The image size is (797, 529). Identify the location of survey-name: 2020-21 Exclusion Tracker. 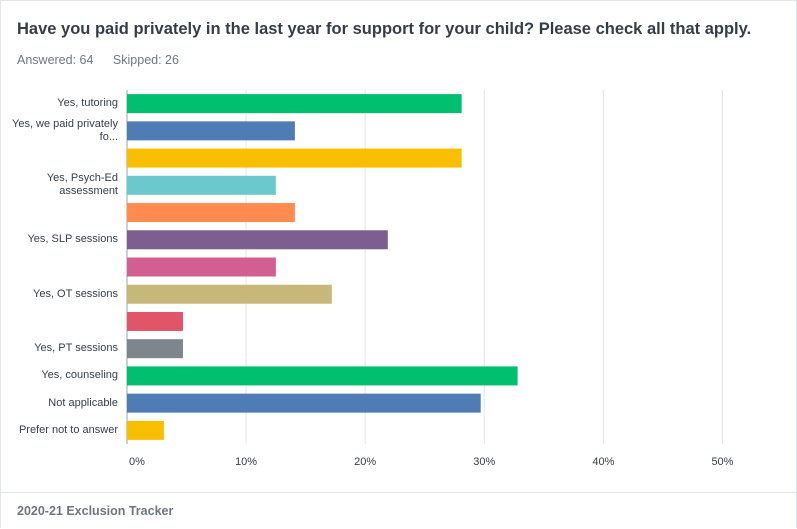
(95, 511).